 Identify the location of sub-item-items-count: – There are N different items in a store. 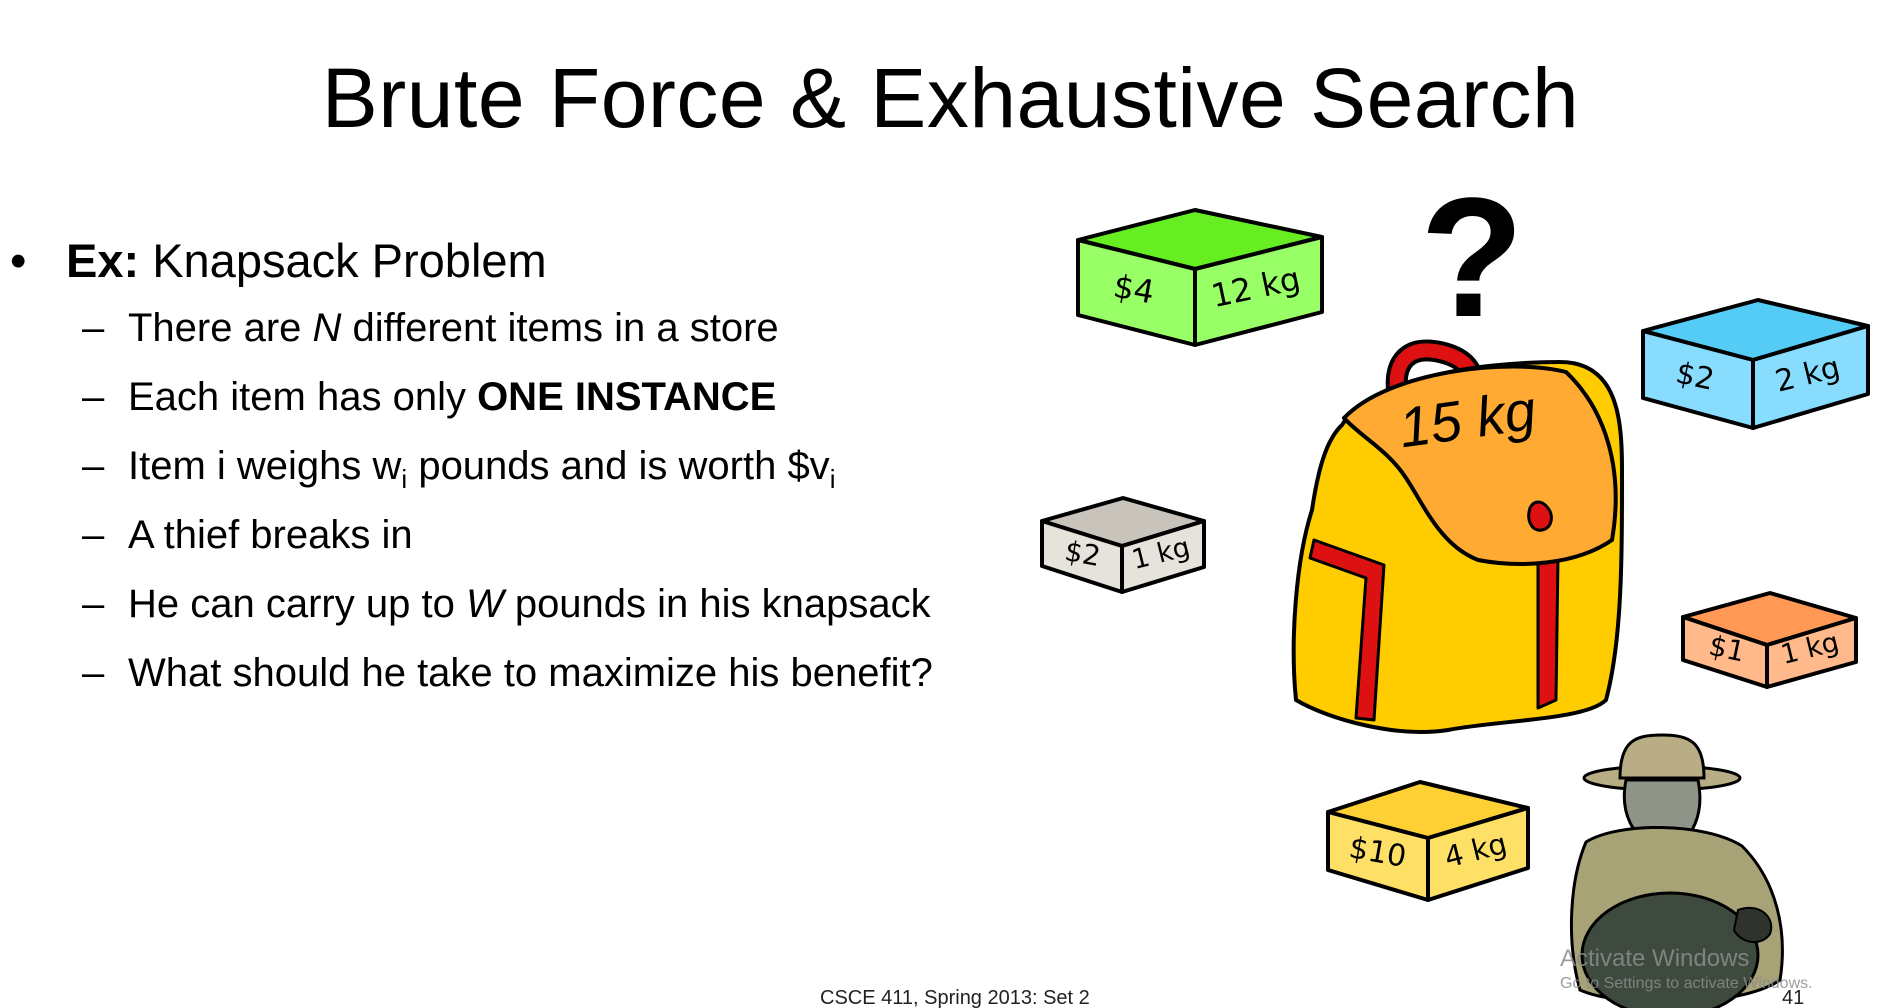
(530, 328).